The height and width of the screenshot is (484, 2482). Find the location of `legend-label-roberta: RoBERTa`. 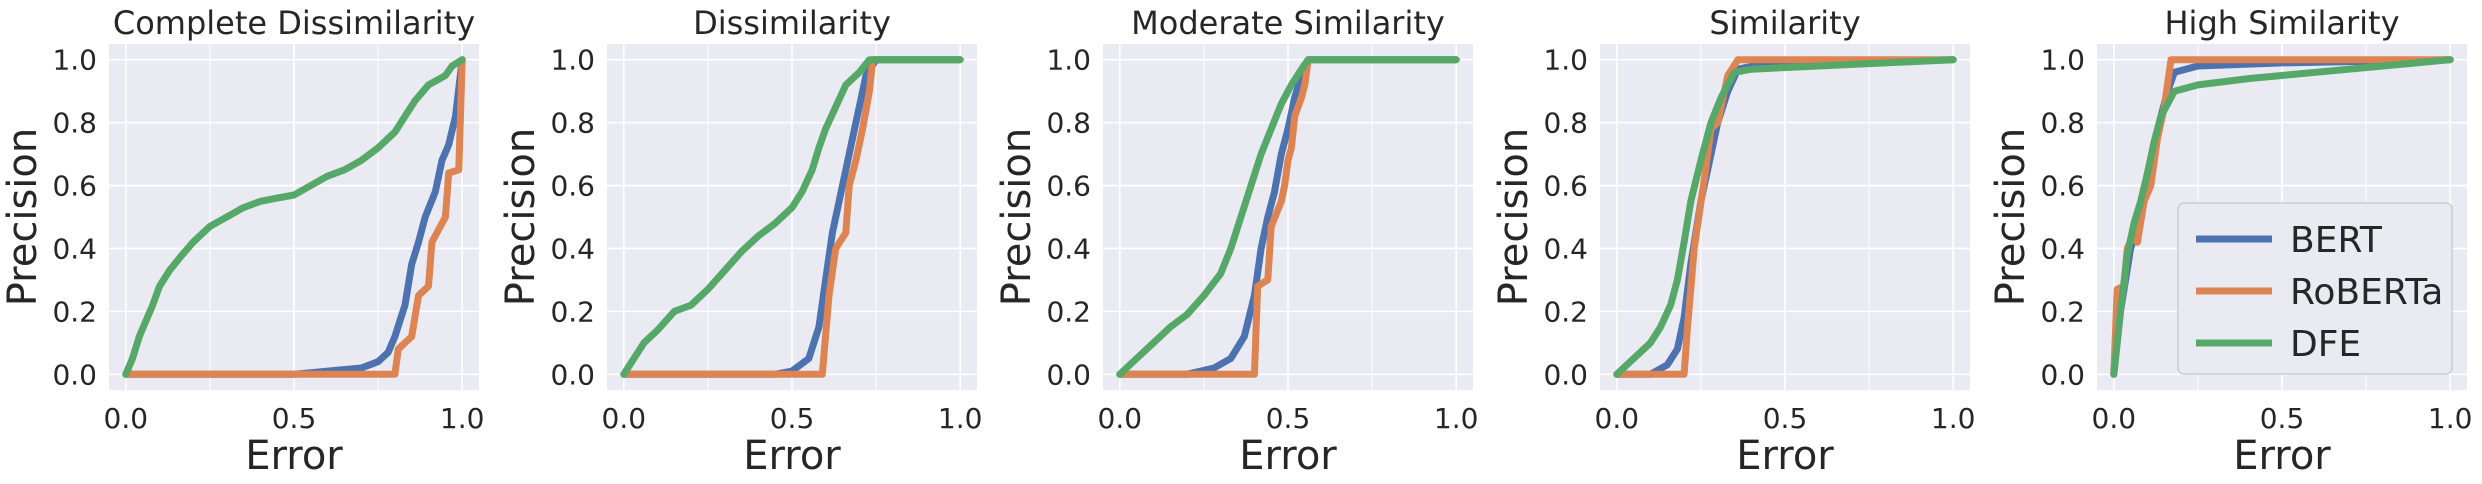

legend-label-roberta: RoBERTa is located at coordinates (2366, 292).